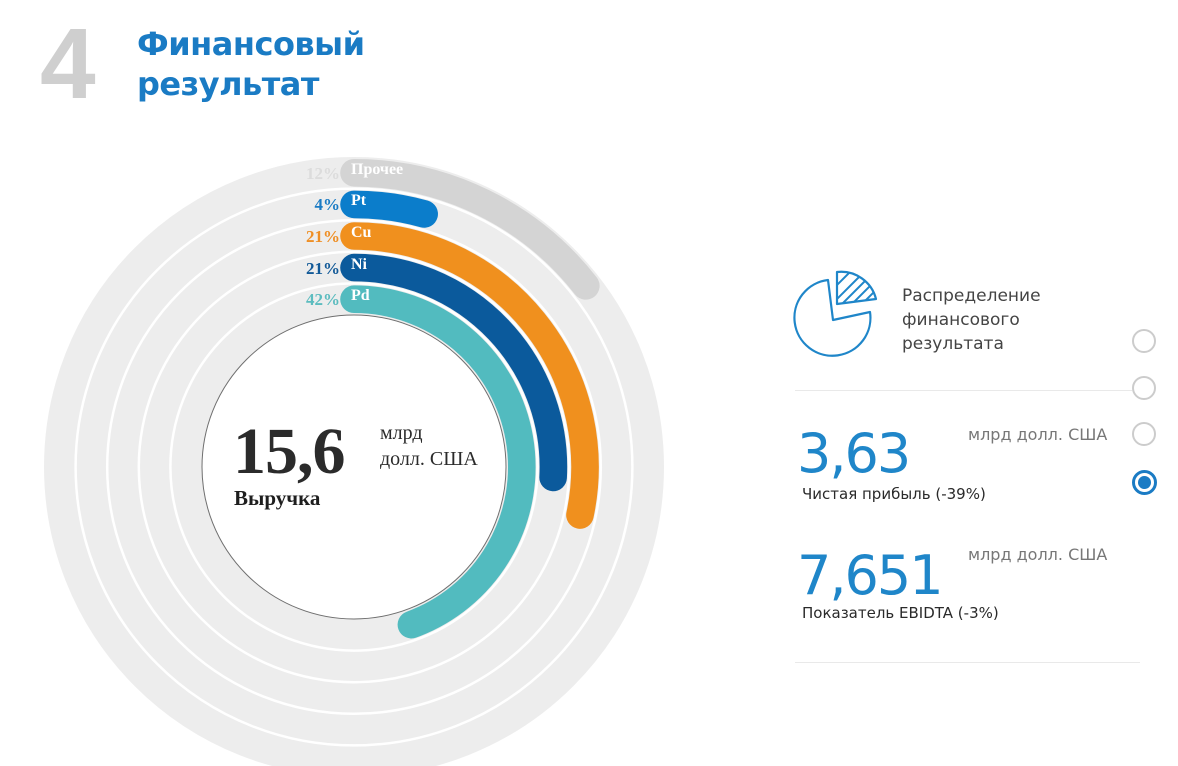 The image size is (1178, 766). What do you see at coordinates (429, 459) in the screenshot?
I see `center-unit-line2: долл. США` at bounding box center [429, 459].